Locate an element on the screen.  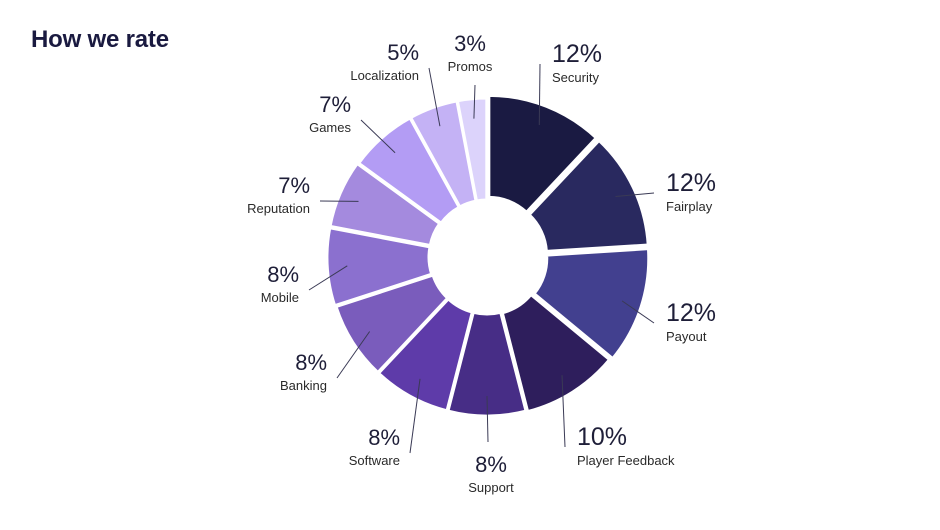
pct-label-games: 7% is located at coordinates (335, 104).